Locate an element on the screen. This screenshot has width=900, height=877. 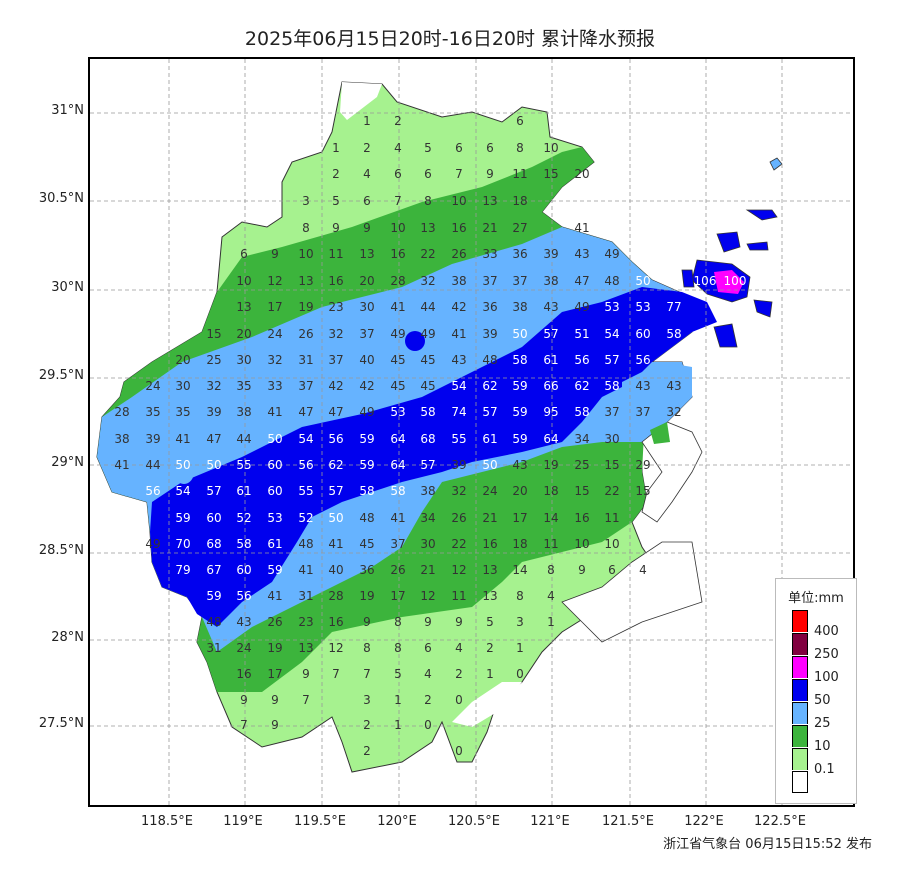
grid-value: 55 is located at coordinates (243, 465).